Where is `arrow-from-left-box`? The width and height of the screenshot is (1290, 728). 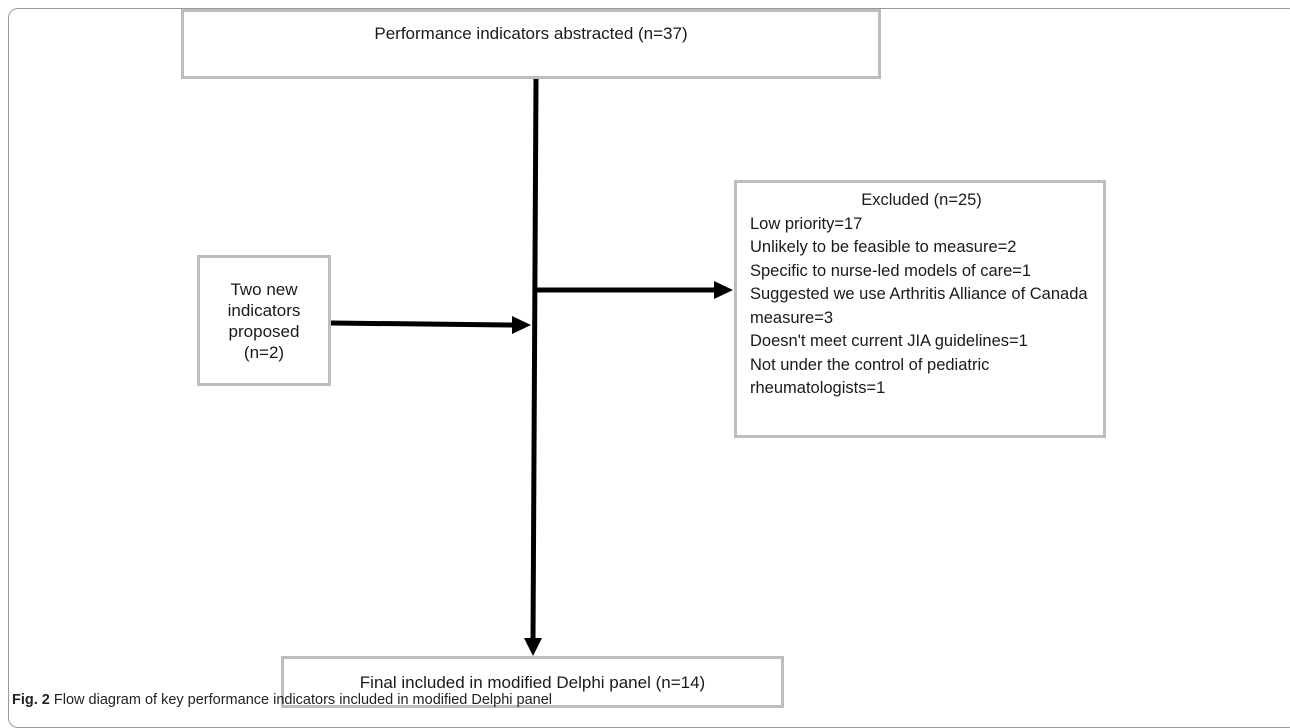
arrow-from-left-box is located at coordinates (421, 324).